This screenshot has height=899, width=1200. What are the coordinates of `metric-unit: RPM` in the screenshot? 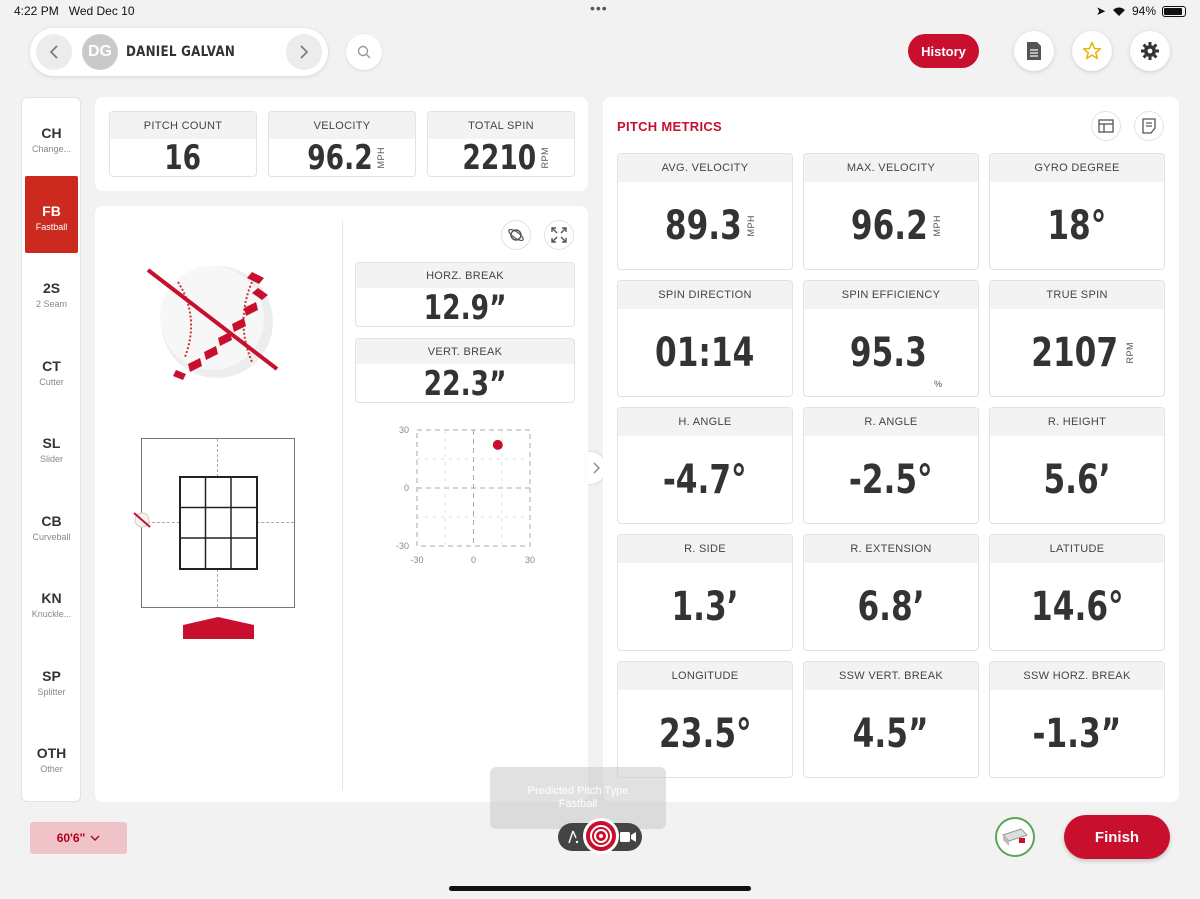 It's located at (1129, 353).